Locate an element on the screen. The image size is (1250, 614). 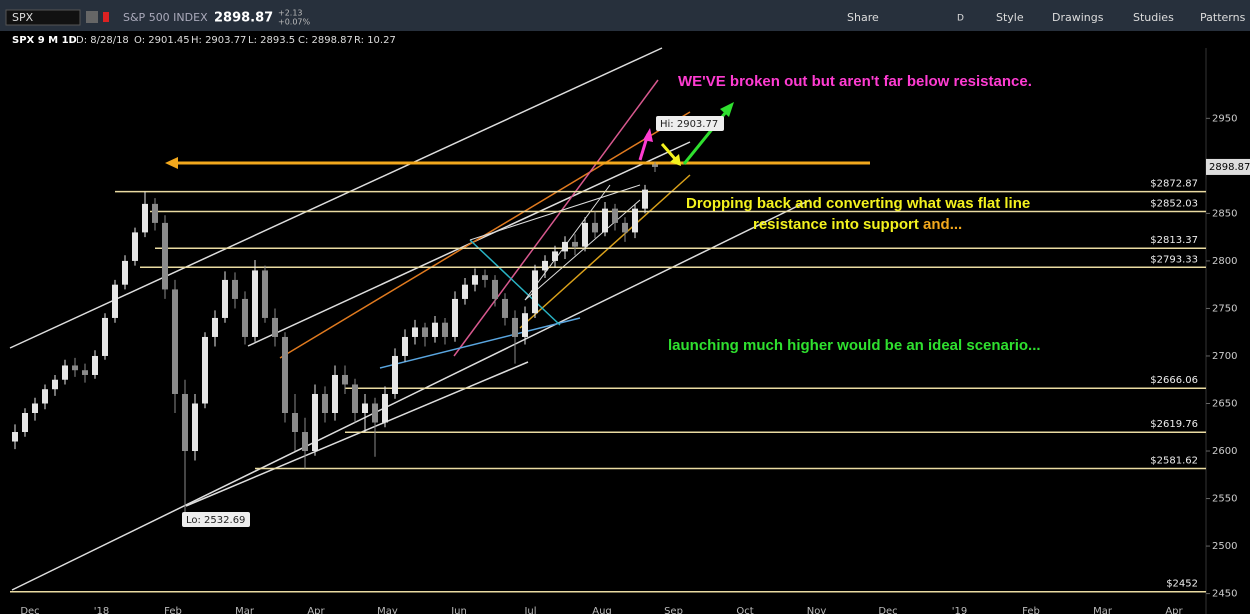
dropdown is located at coordinates (92, 17).